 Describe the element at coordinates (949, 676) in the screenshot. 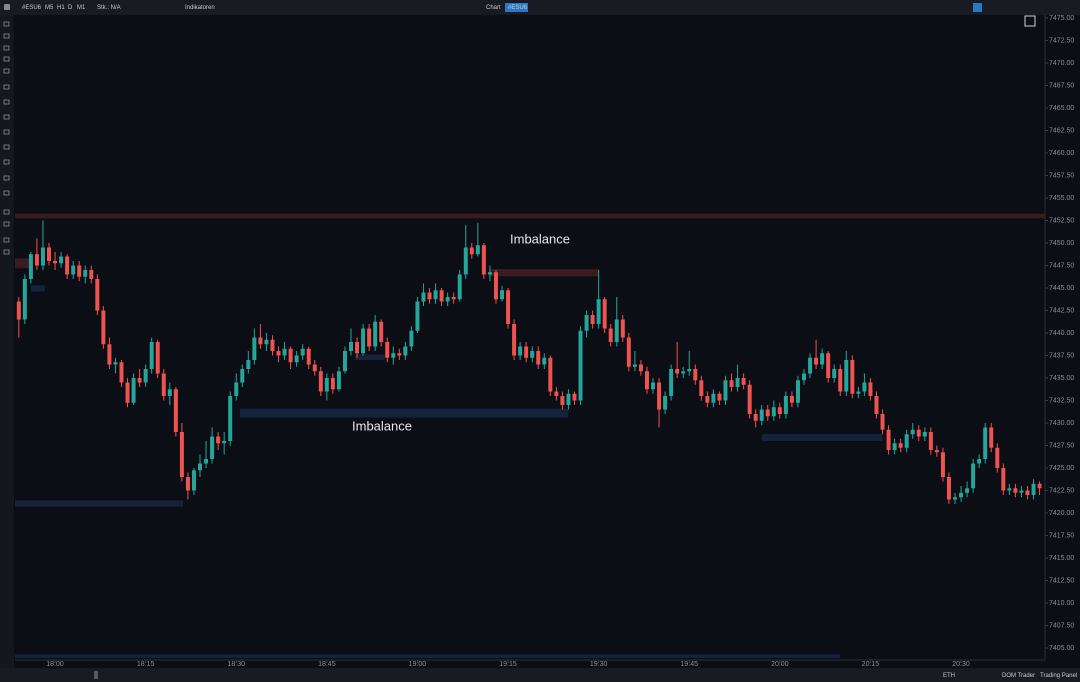

I see `session: ETH` at that location.